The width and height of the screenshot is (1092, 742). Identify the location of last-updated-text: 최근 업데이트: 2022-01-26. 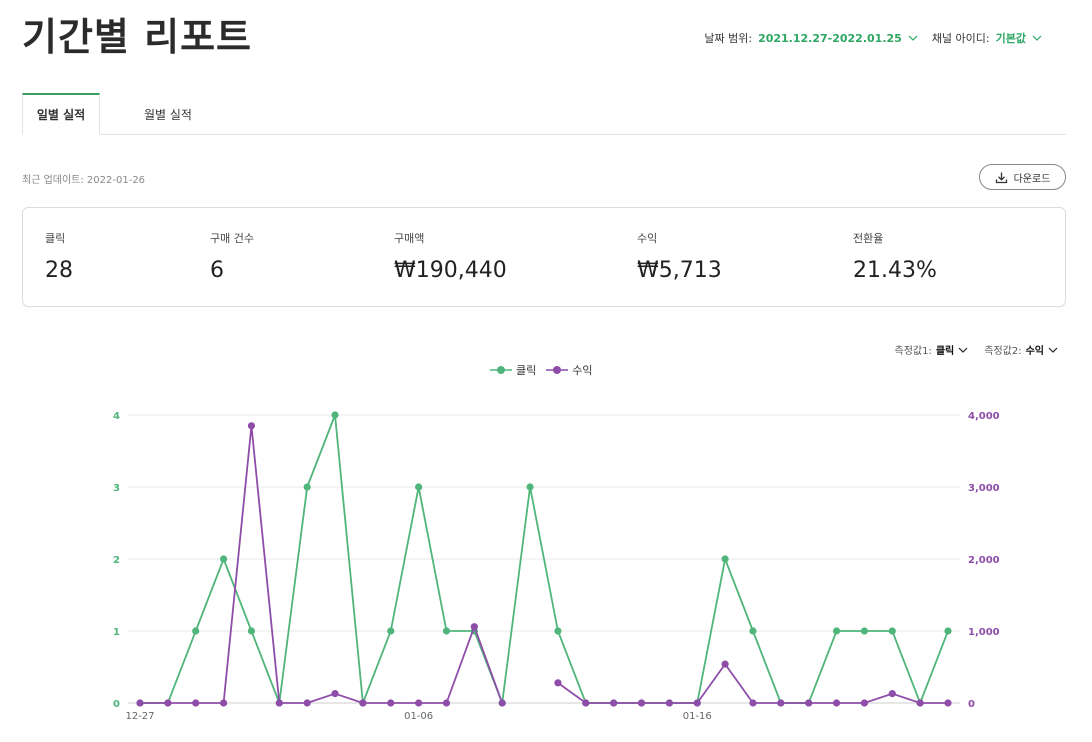
(84, 180).